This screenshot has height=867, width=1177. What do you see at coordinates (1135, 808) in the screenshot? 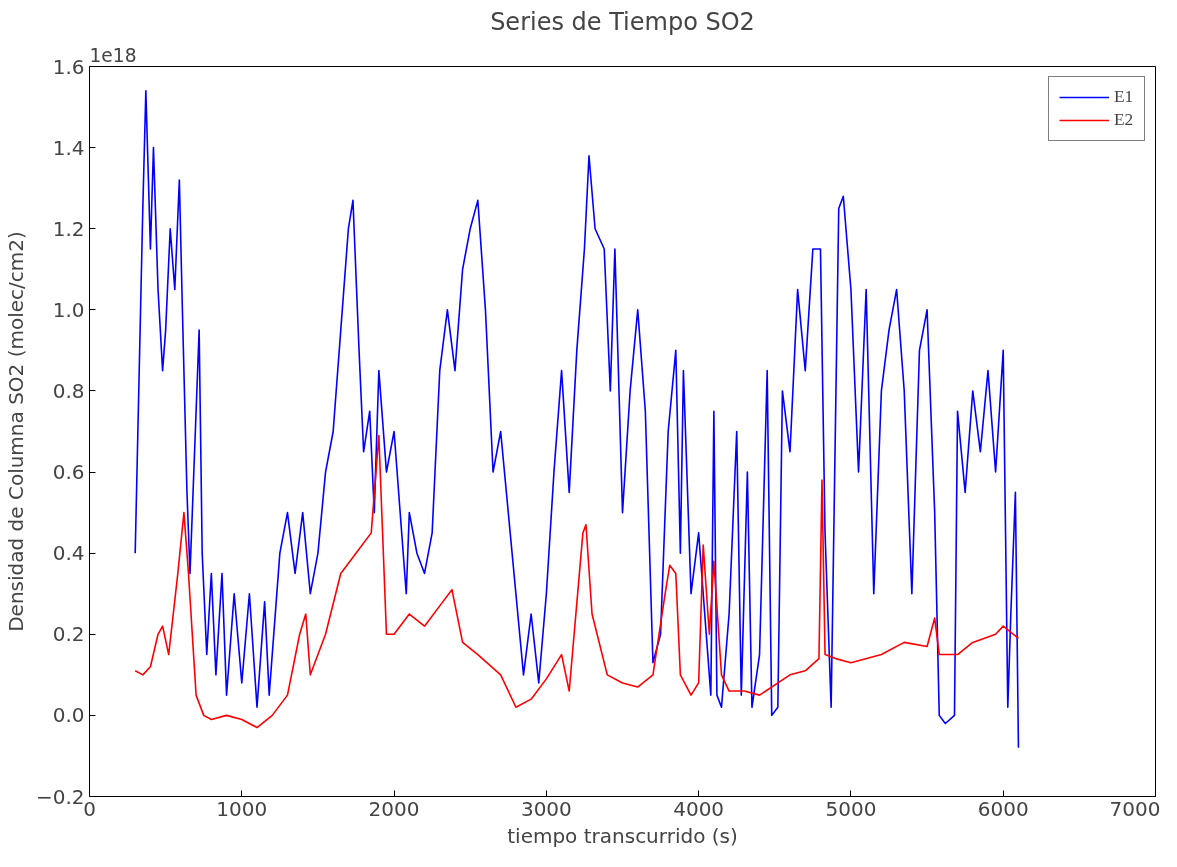
I see `x-tick-label: 7000` at bounding box center [1135, 808].